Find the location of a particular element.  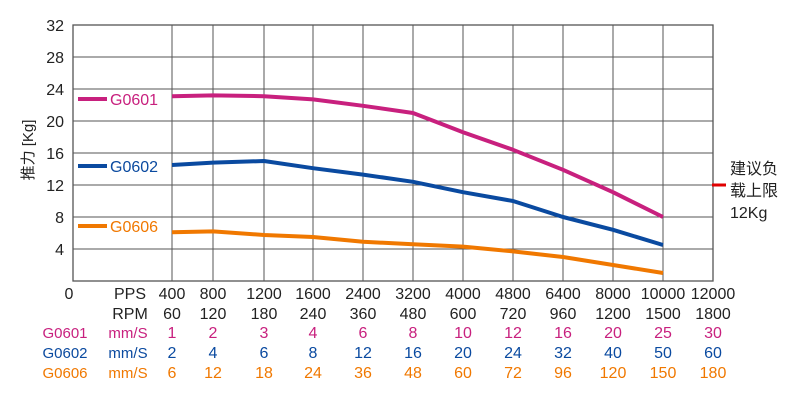

legend-label: G0602 is located at coordinates (134, 167).